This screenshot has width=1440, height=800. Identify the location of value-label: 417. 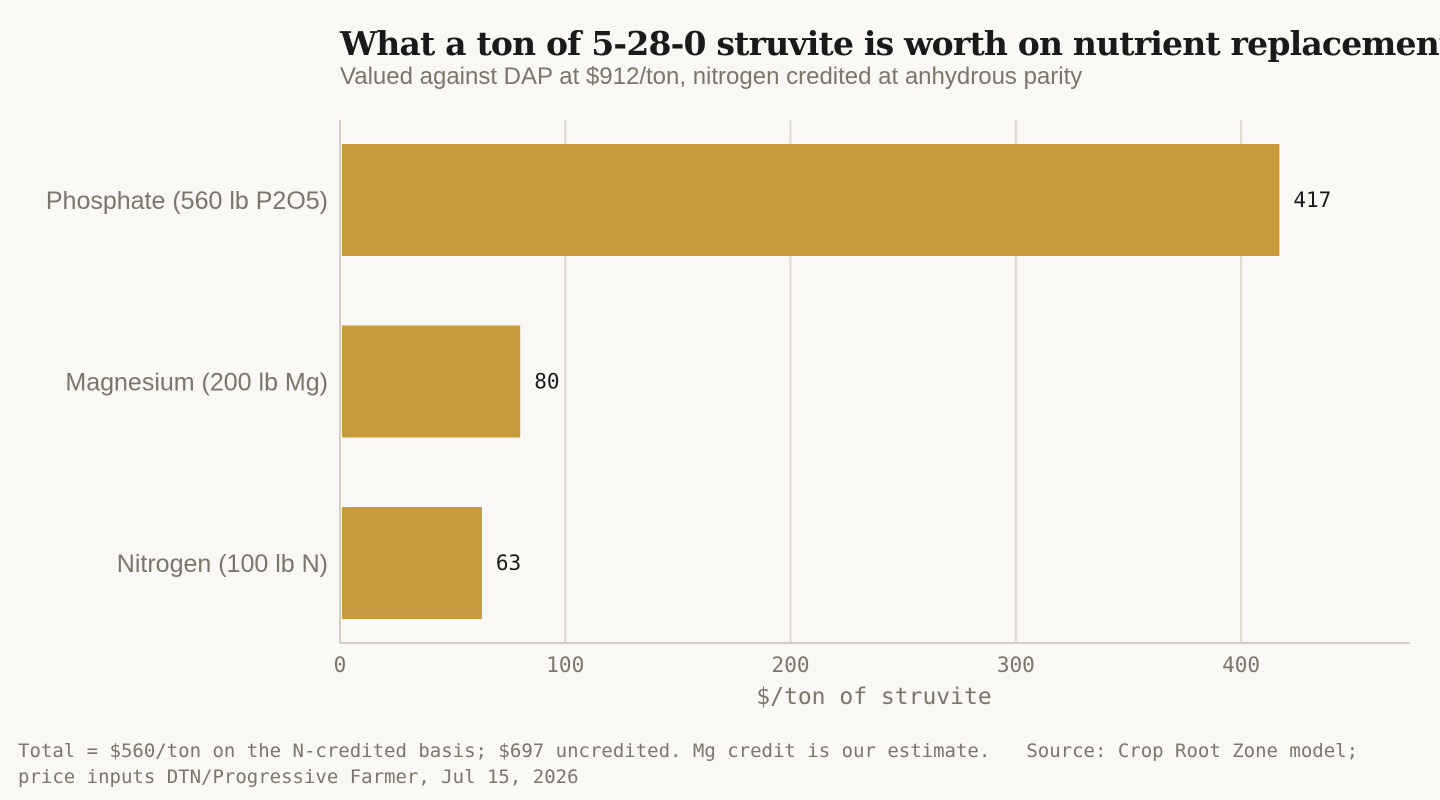
(1312, 200).